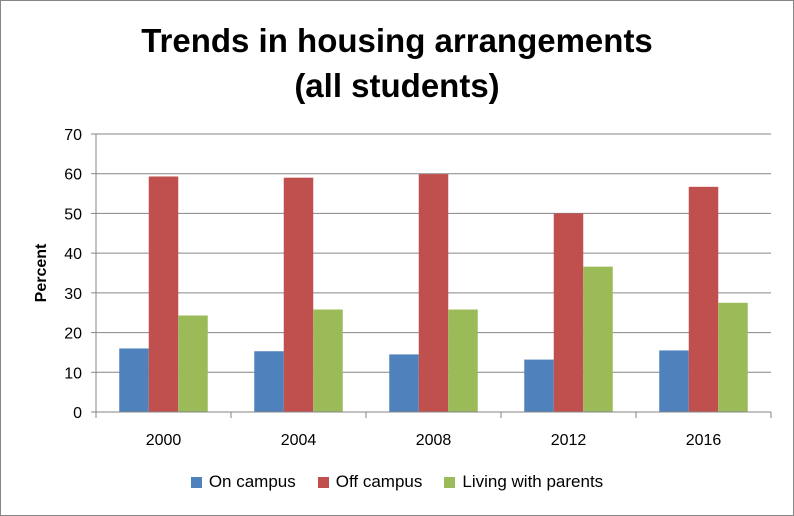 The width and height of the screenshot is (794, 516). I want to click on legend-item: On campus, so click(243, 482).